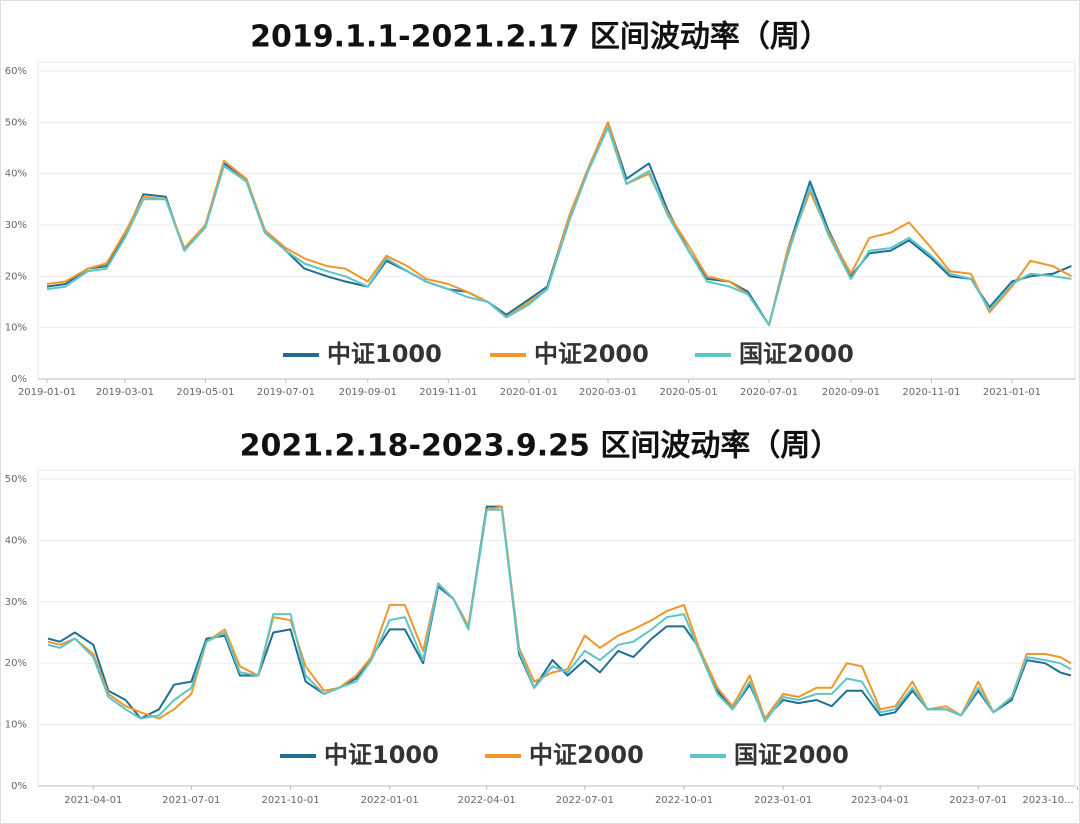 Image resolution: width=1080 pixels, height=824 pixels. Describe the element at coordinates (931, 392) in the screenshot. I see `x-tick-label: 2020-11-01` at that location.